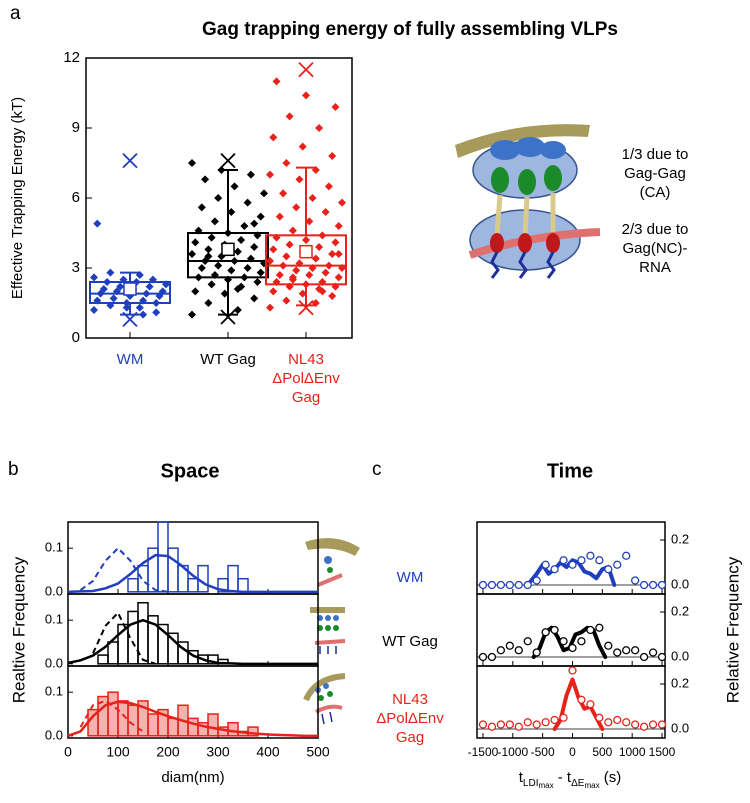  What do you see at coordinates (521, 777) in the screenshot?
I see `x-label-part: t` at bounding box center [521, 777].